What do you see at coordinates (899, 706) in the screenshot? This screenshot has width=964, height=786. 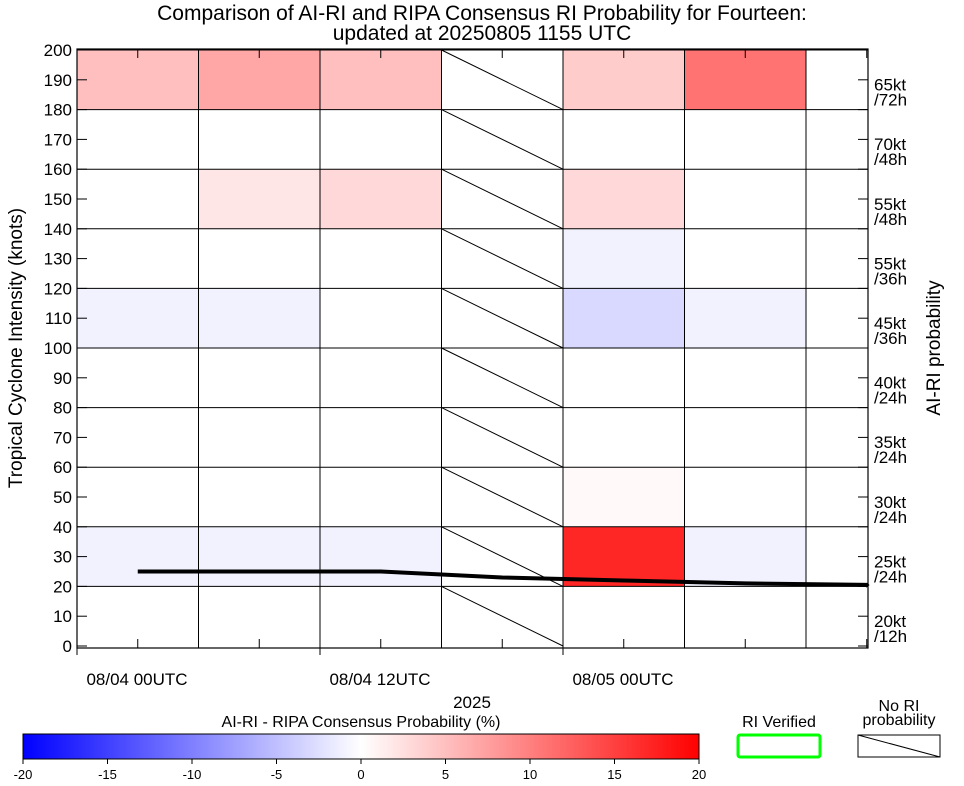 I see `no-ri-label-line1: No RI` at bounding box center [899, 706].